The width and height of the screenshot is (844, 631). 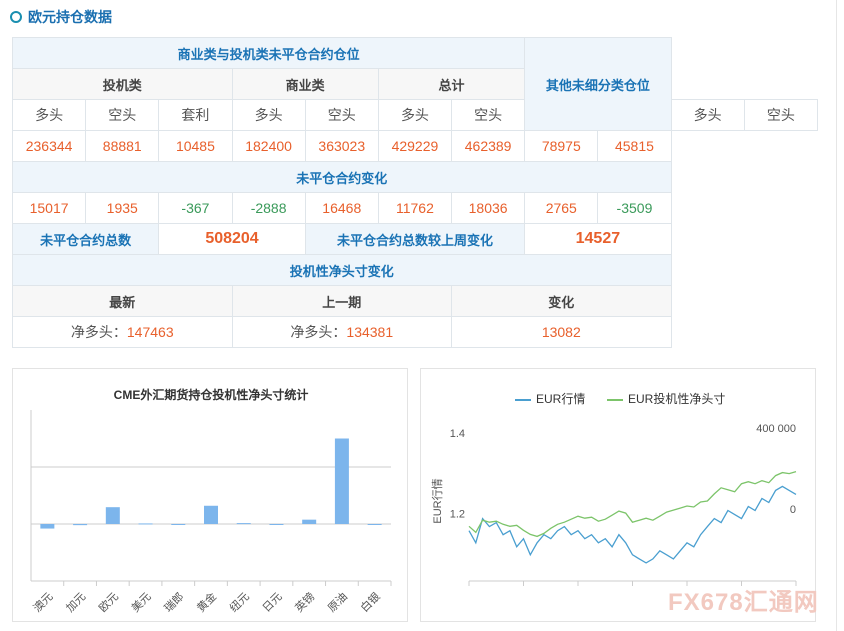 What do you see at coordinates (206, 601) in the screenshot?
I see `x-tick-label: 黄金` at bounding box center [206, 601].